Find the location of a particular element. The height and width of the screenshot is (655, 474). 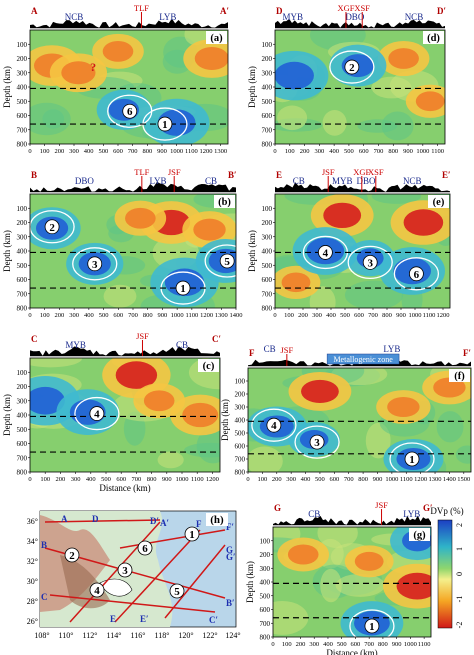

fault-label: XSF is located at coordinates (362, 8).